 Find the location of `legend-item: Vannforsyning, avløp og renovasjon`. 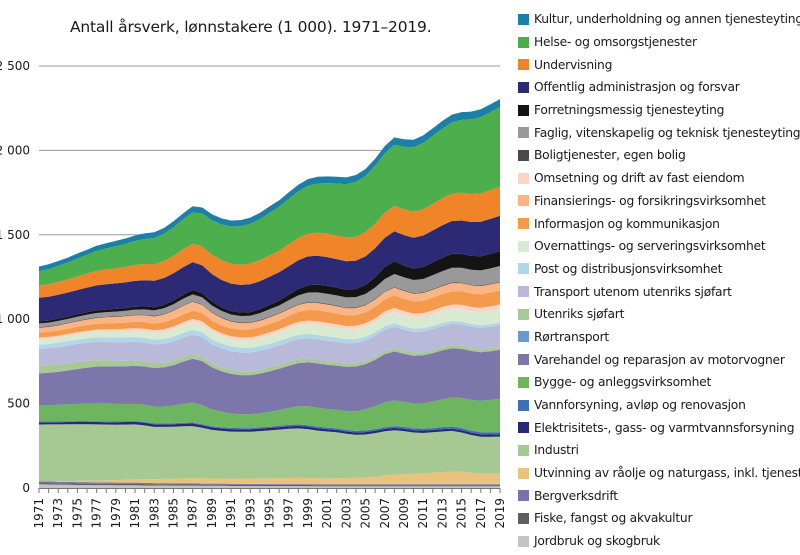

legend-item: Vannforsyning, avløp og renovasjon is located at coordinates (659, 405).